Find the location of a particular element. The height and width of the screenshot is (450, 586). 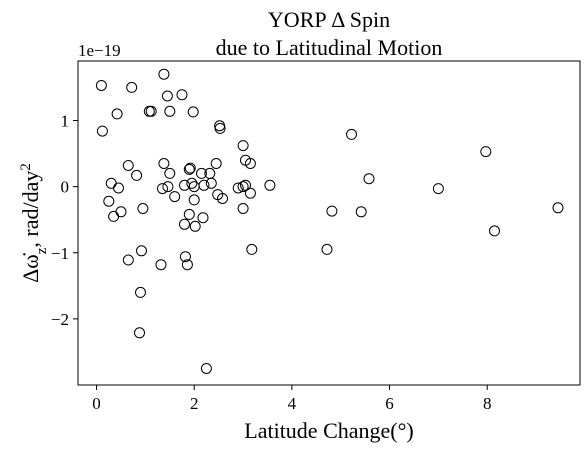

y-axis-label-unit: , rad/day is located at coordinates (30, 209).